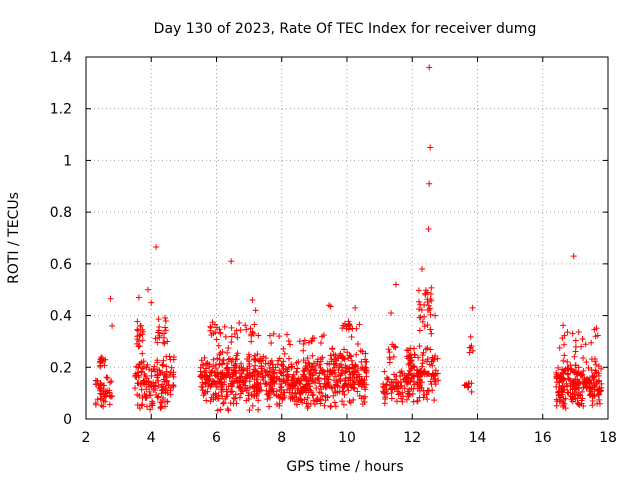 The width and height of the screenshot is (640, 480). Describe the element at coordinates (412, 438) in the screenshot. I see `x-tick-label: 12` at that location.